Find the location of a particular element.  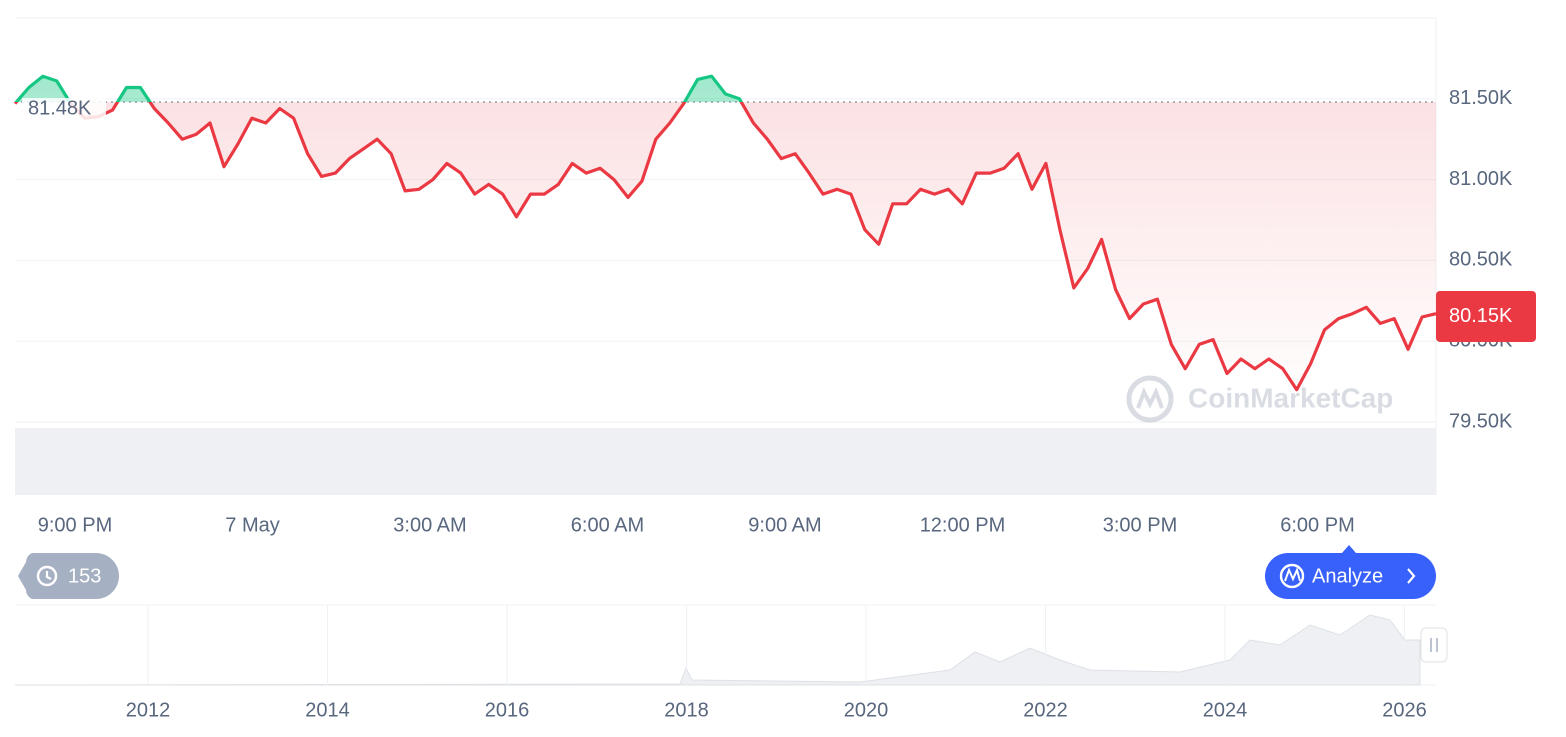

nav-year-label: 2026 is located at coordinates (1404, 710).